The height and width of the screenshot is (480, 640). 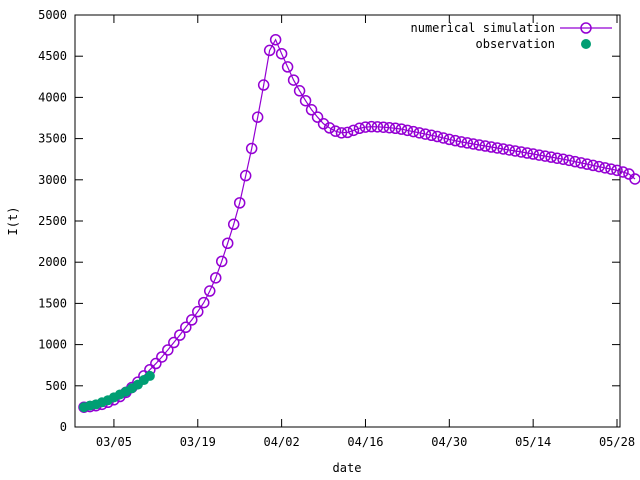 What do you see at coordinates (52, 180) in the screenshot?
I see `y-tick-label: 3000` at bounding box center [52, 180].